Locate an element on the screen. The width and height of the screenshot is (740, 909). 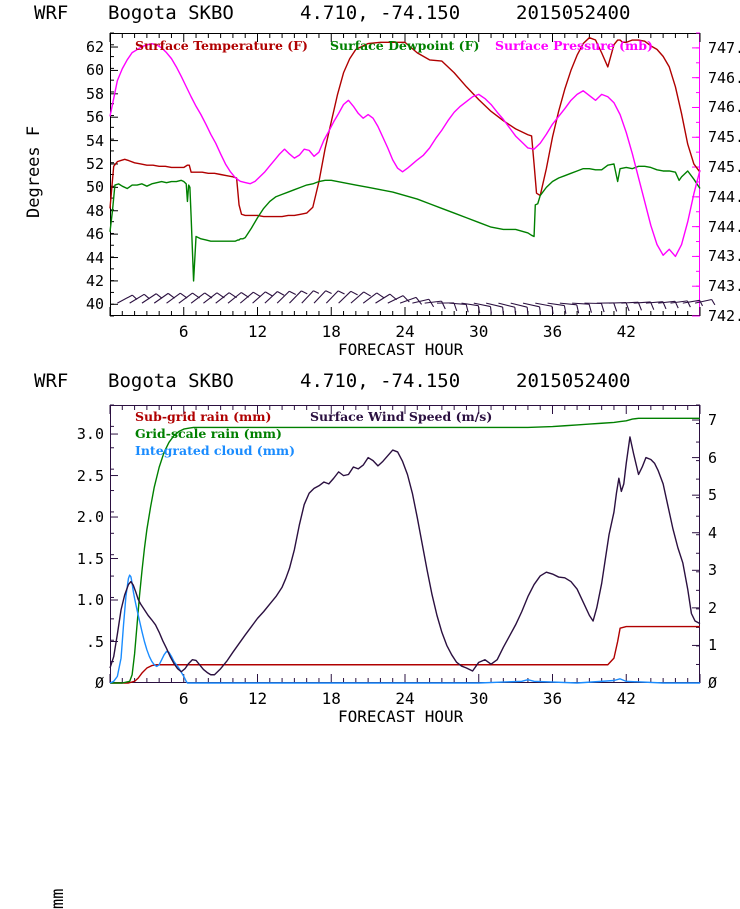
header-site-2: Bogota SKBO is located at coordinates (171, 381).